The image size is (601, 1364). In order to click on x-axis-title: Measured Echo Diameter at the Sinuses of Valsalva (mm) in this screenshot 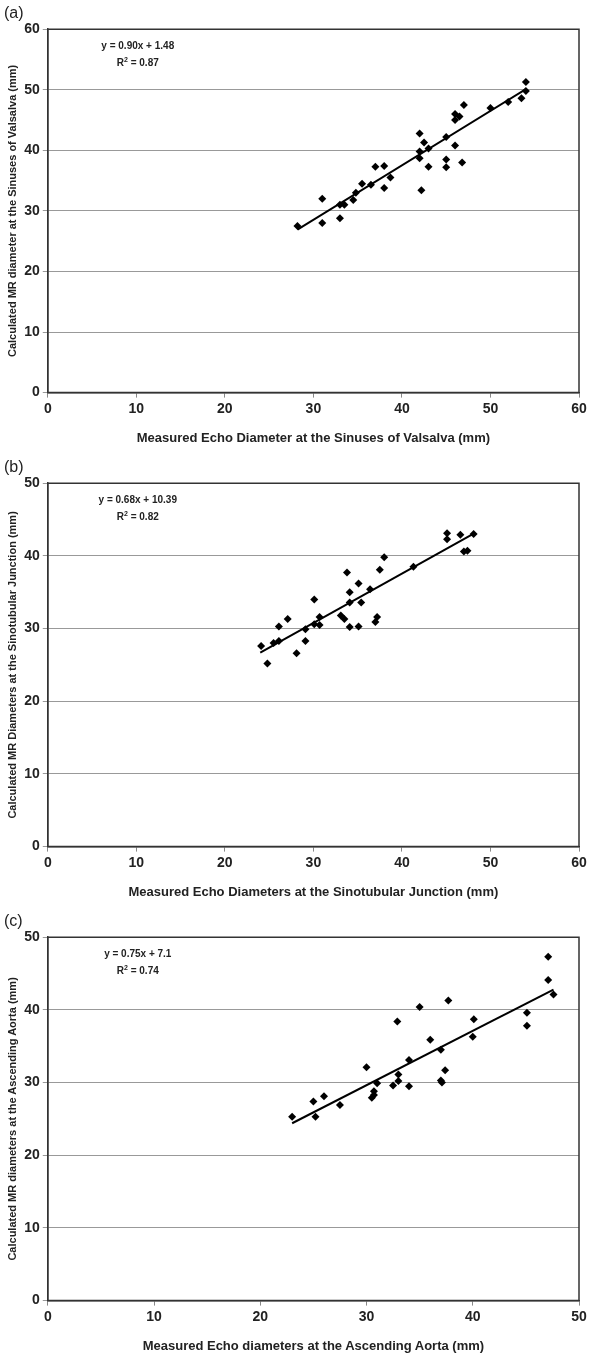, I will do `click(313, 437)`.